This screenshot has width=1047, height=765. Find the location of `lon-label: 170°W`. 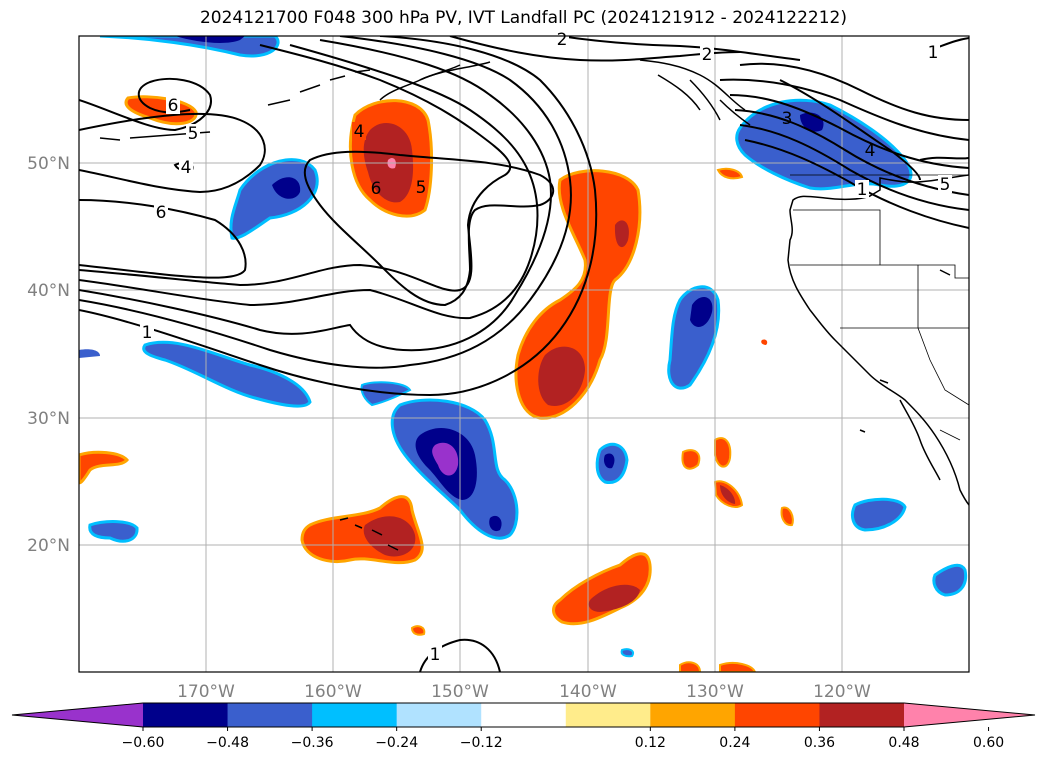

lon-label: 170°W is located at coordinates (206, 692).